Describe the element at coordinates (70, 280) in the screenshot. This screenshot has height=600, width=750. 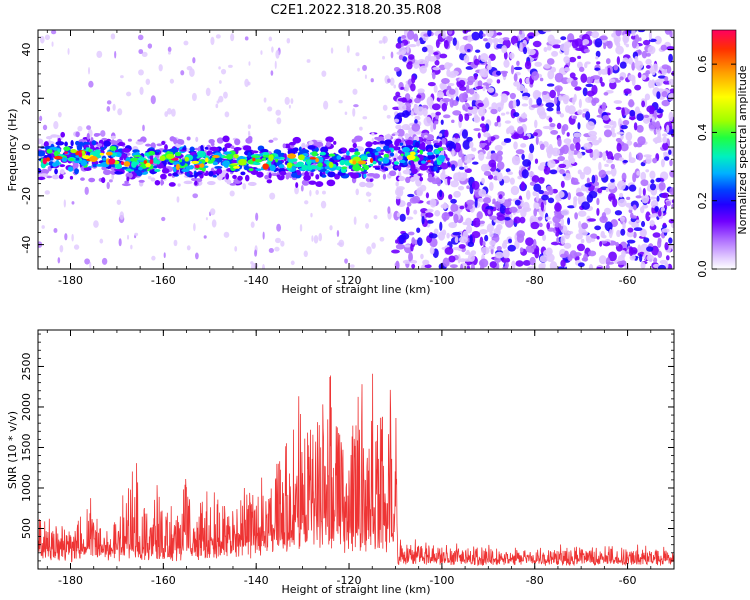
I see `x-tick-label: -180` at that location.